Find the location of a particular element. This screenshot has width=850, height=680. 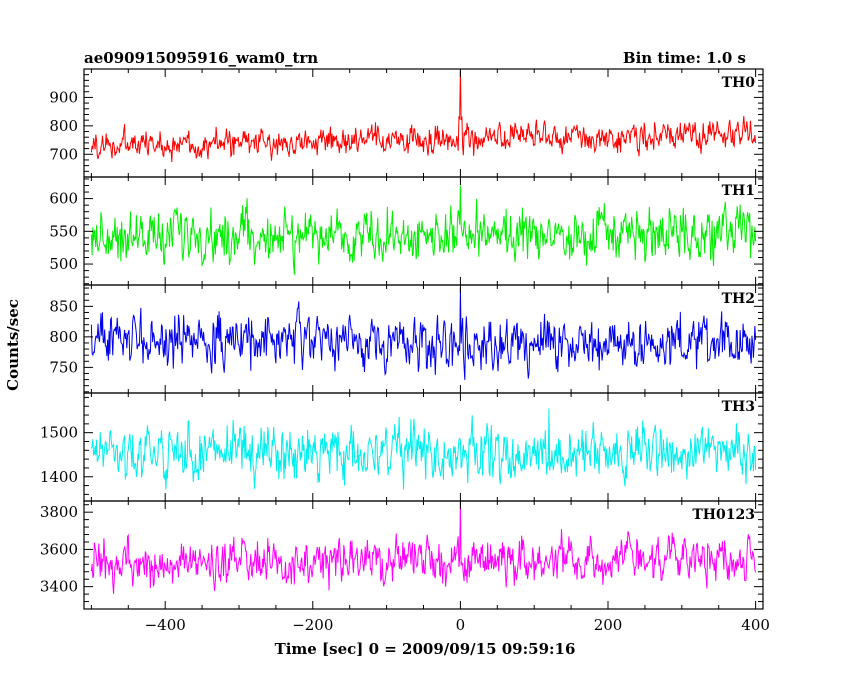

y-tick-label: 900 is located at coordinates (63, 97).